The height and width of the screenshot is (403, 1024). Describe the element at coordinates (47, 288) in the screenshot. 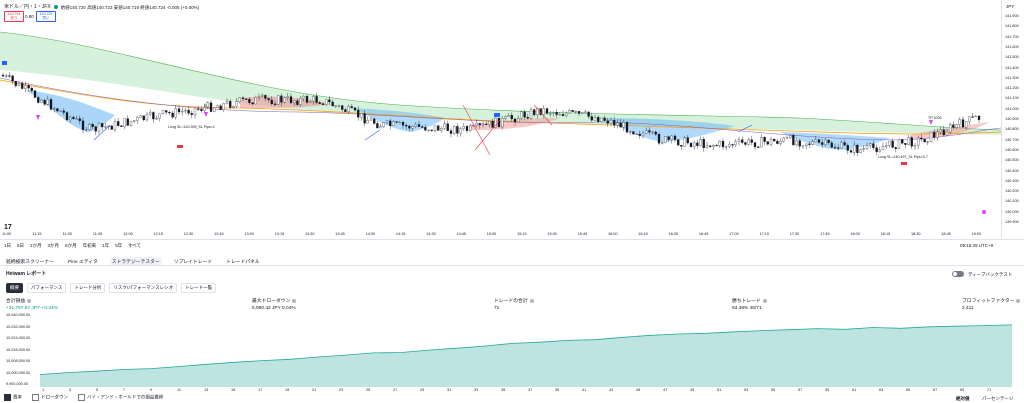

I see `report-pill: パフォーマンス` at that location.